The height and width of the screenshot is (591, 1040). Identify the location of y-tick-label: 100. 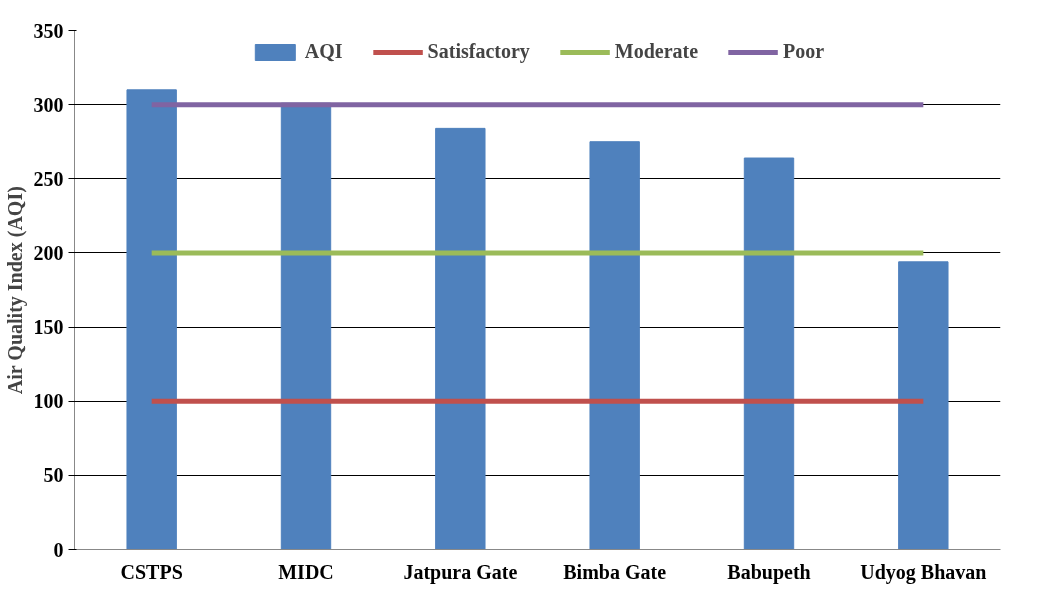
(48, 401).